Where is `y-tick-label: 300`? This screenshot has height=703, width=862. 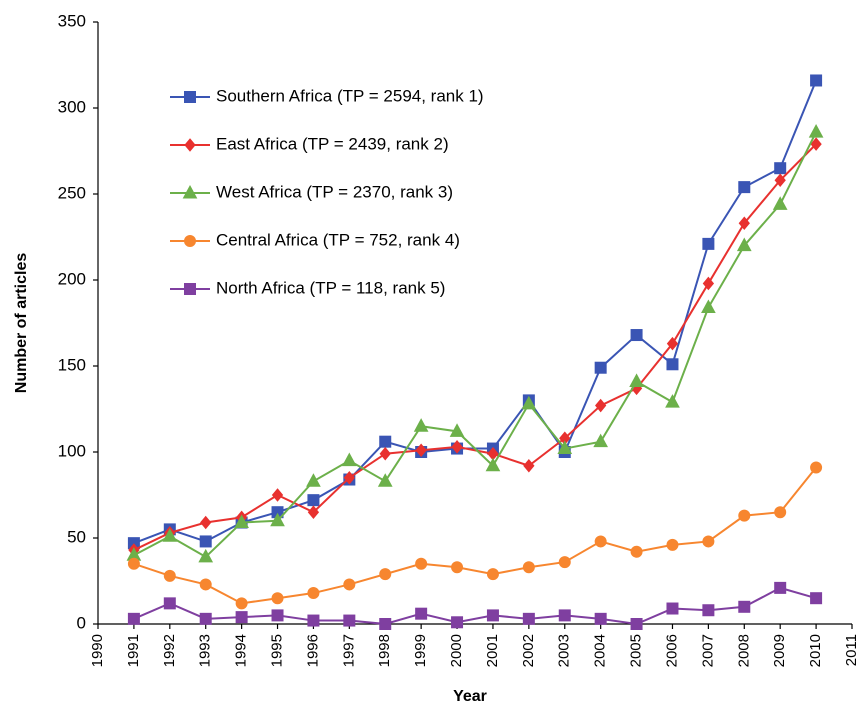 y-tick-label: 300 is located at coordinates (72, 106).